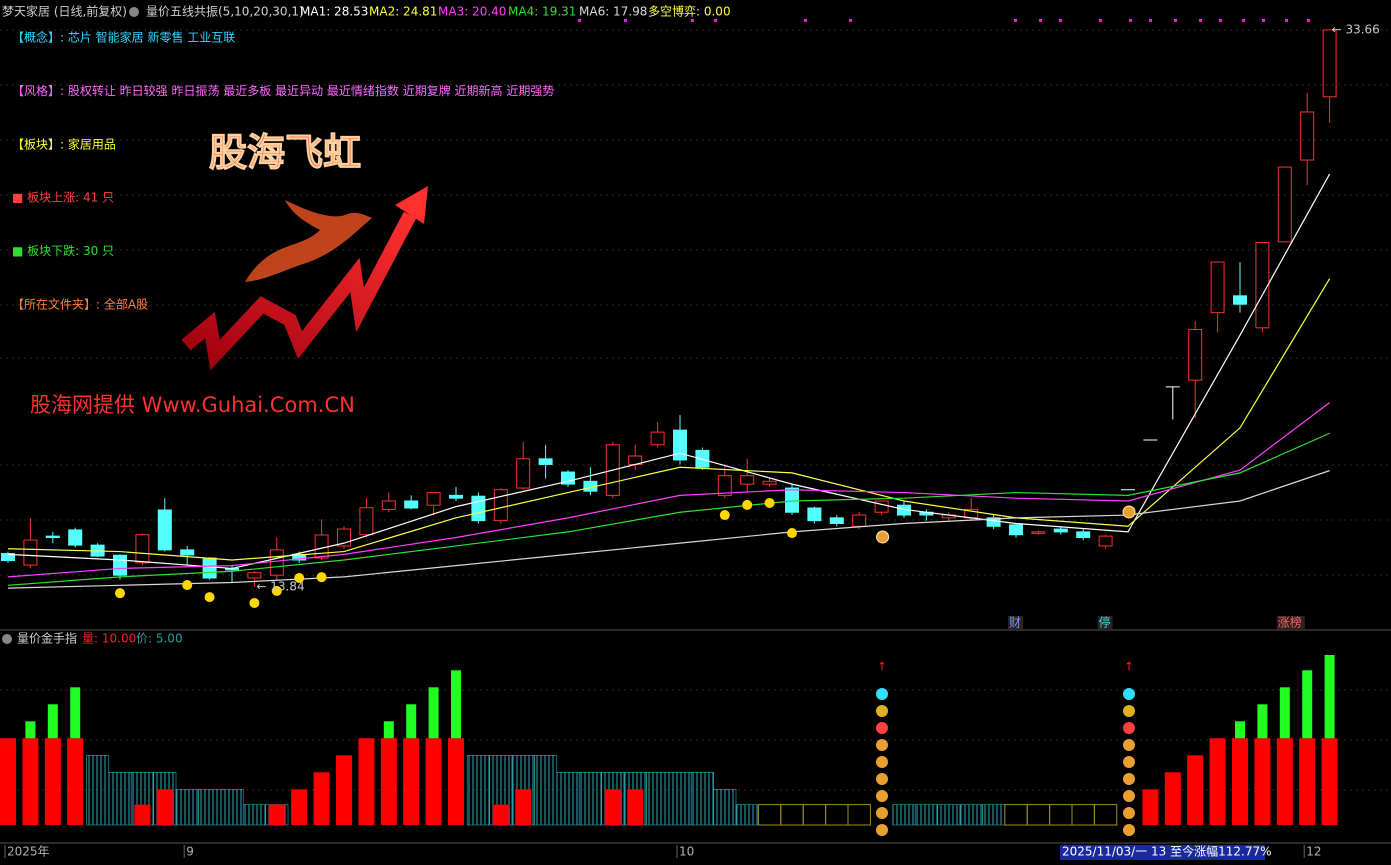 This screenshot has width=1391, height=865. I want to click on panel-label: 价: 5.00, so click(159, 639).